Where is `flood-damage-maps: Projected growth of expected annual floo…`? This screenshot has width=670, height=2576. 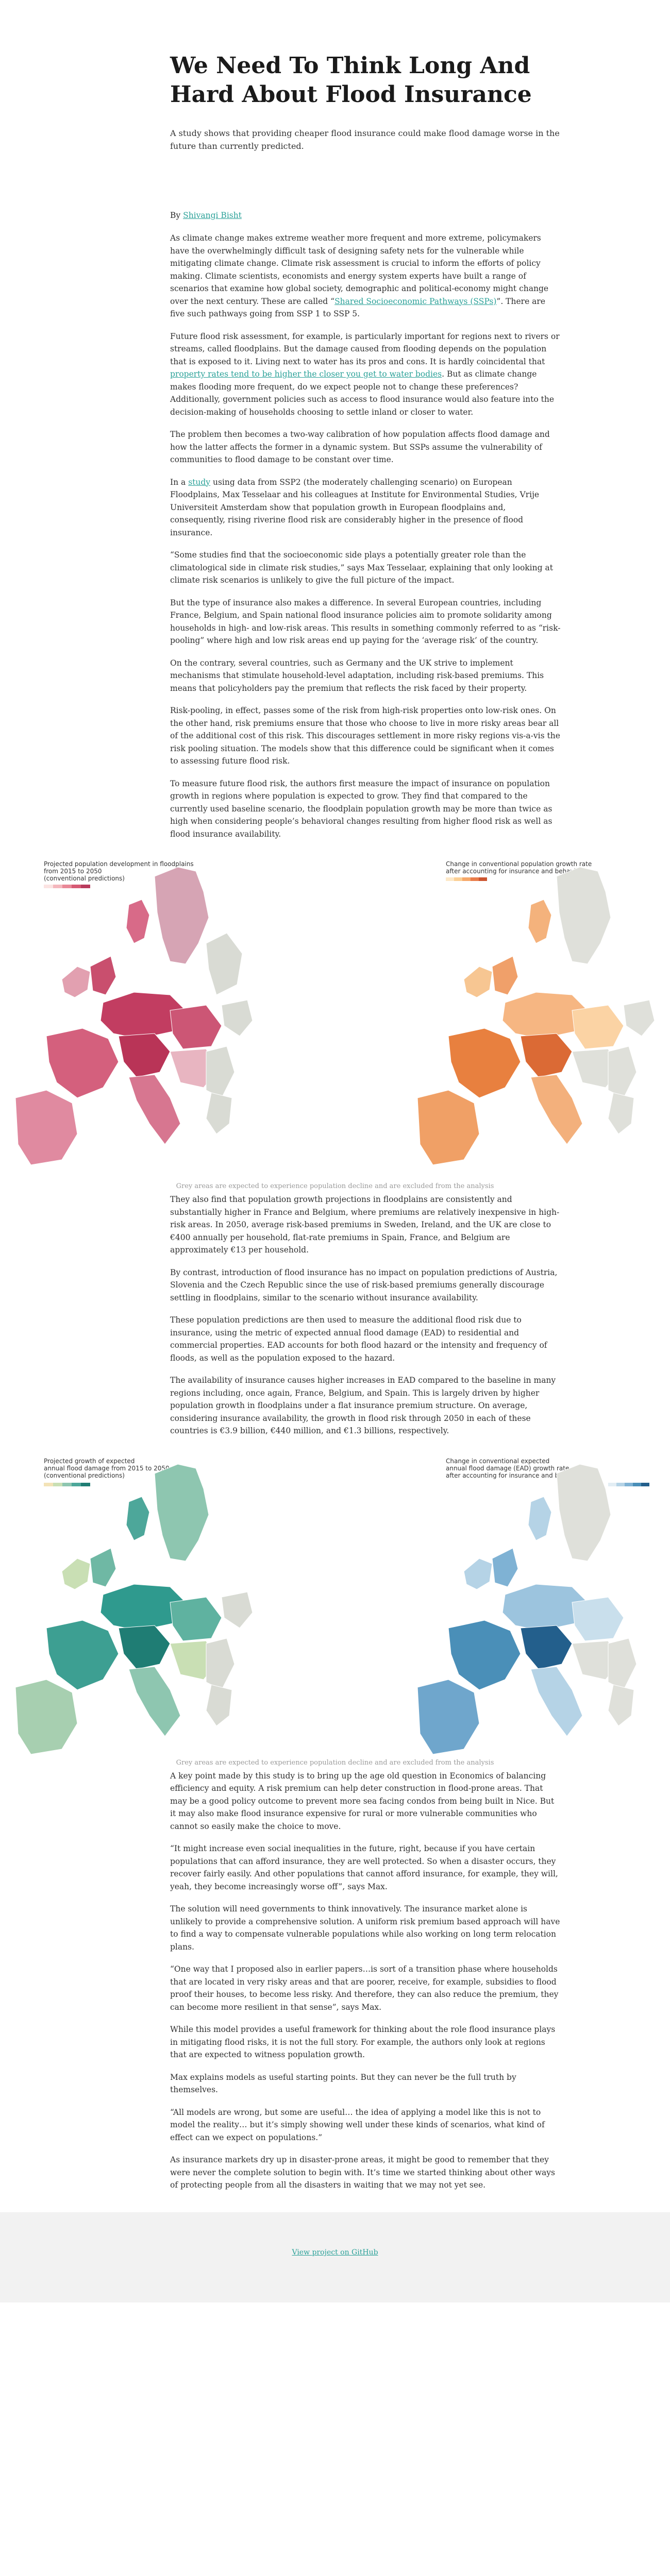 flood-damage-maps: Projected growth of expected annual floo… is located at coordinates (332, 1606).